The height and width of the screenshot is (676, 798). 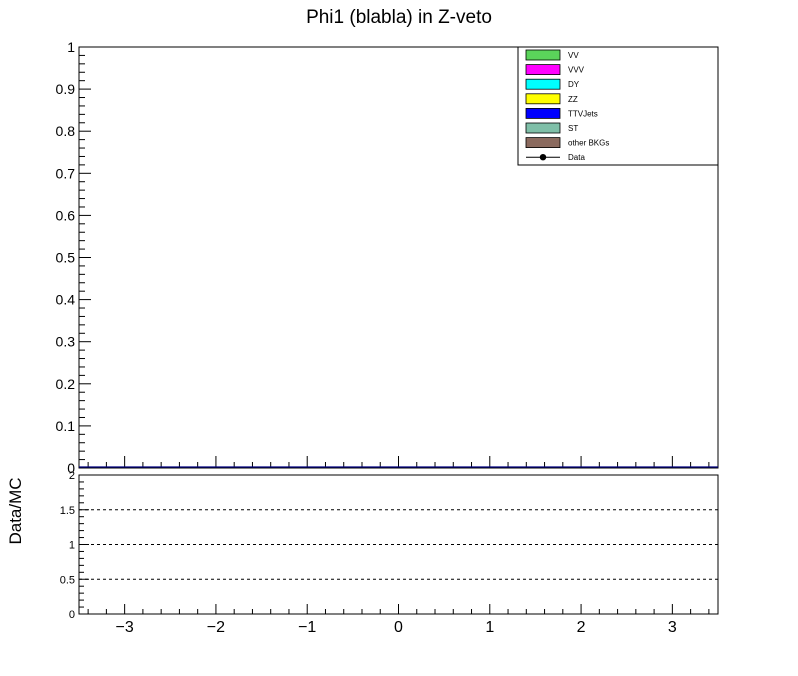 I want to click on legend-data-marker, so click(x=543, y=157).